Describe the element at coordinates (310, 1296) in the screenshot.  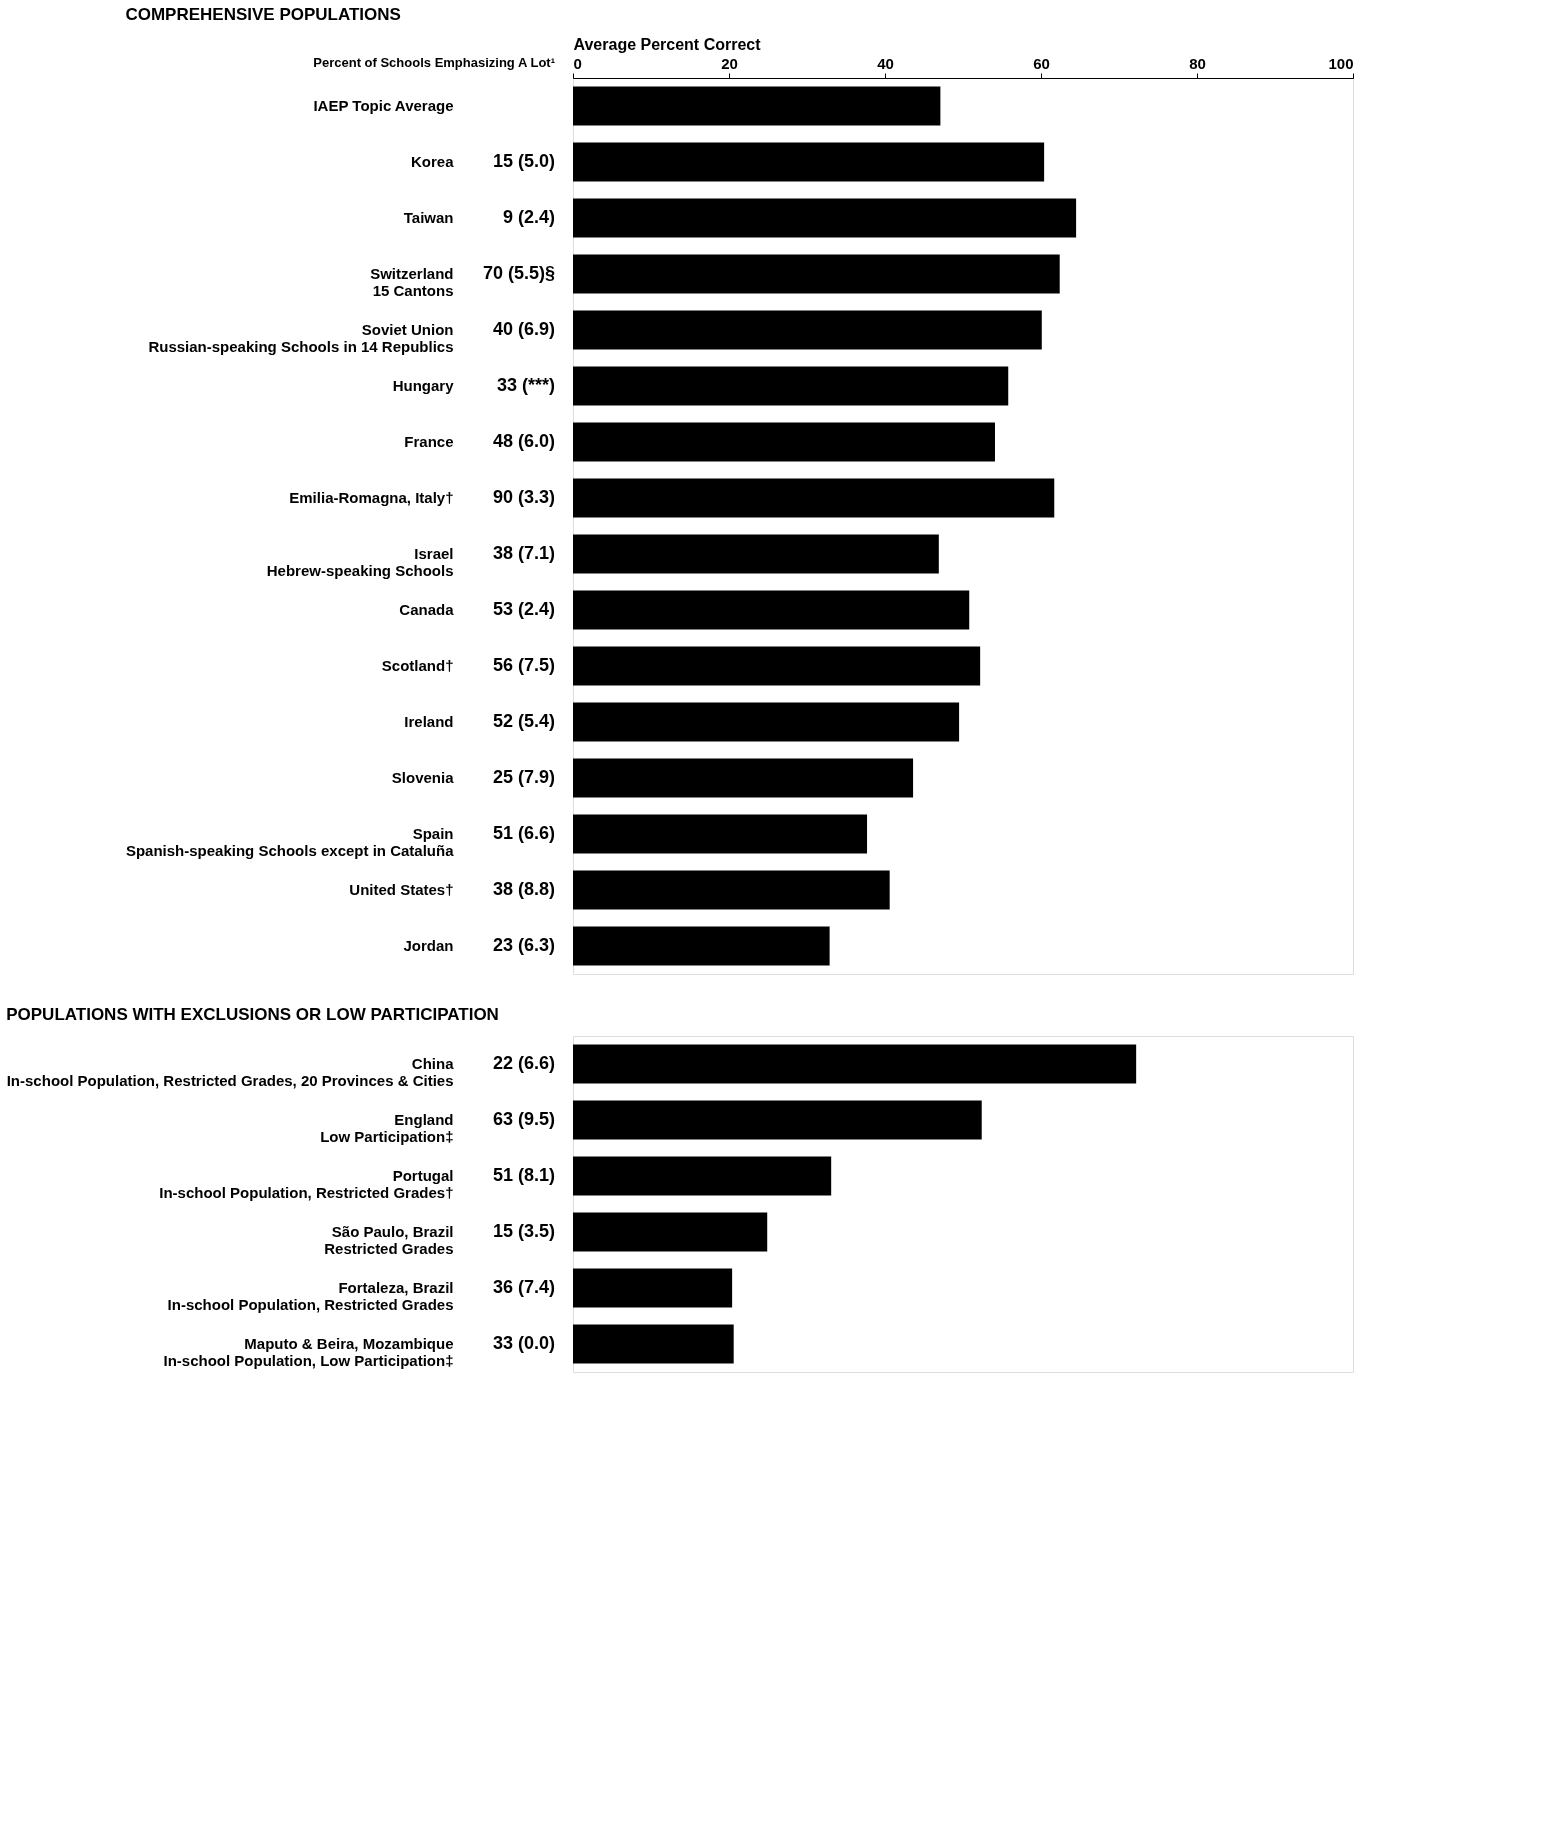
I see `y-tick-label: Fortaleza, Brazil In-school Population, Restricted Grades` at that location.